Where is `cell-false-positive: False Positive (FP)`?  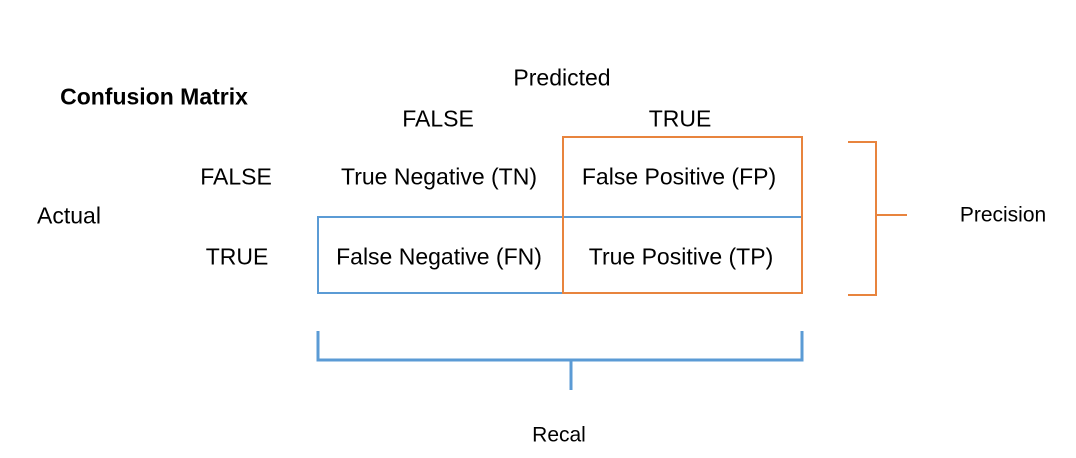
cell-false-positive: False Positive (FP) is located at coordinates (679, 176).